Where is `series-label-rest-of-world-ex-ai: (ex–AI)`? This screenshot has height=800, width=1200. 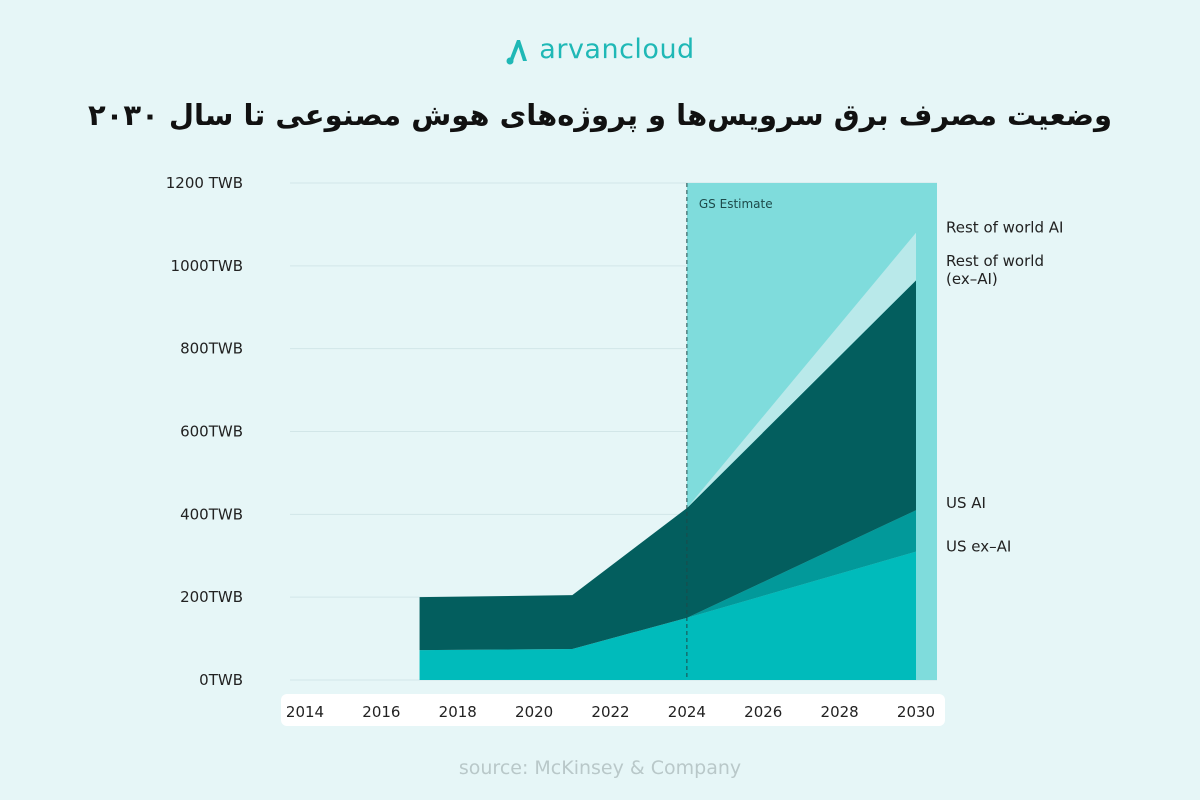
series-label-rest-of-world-ex-ai: (ex–AI) is located at coordinates (972, 279).